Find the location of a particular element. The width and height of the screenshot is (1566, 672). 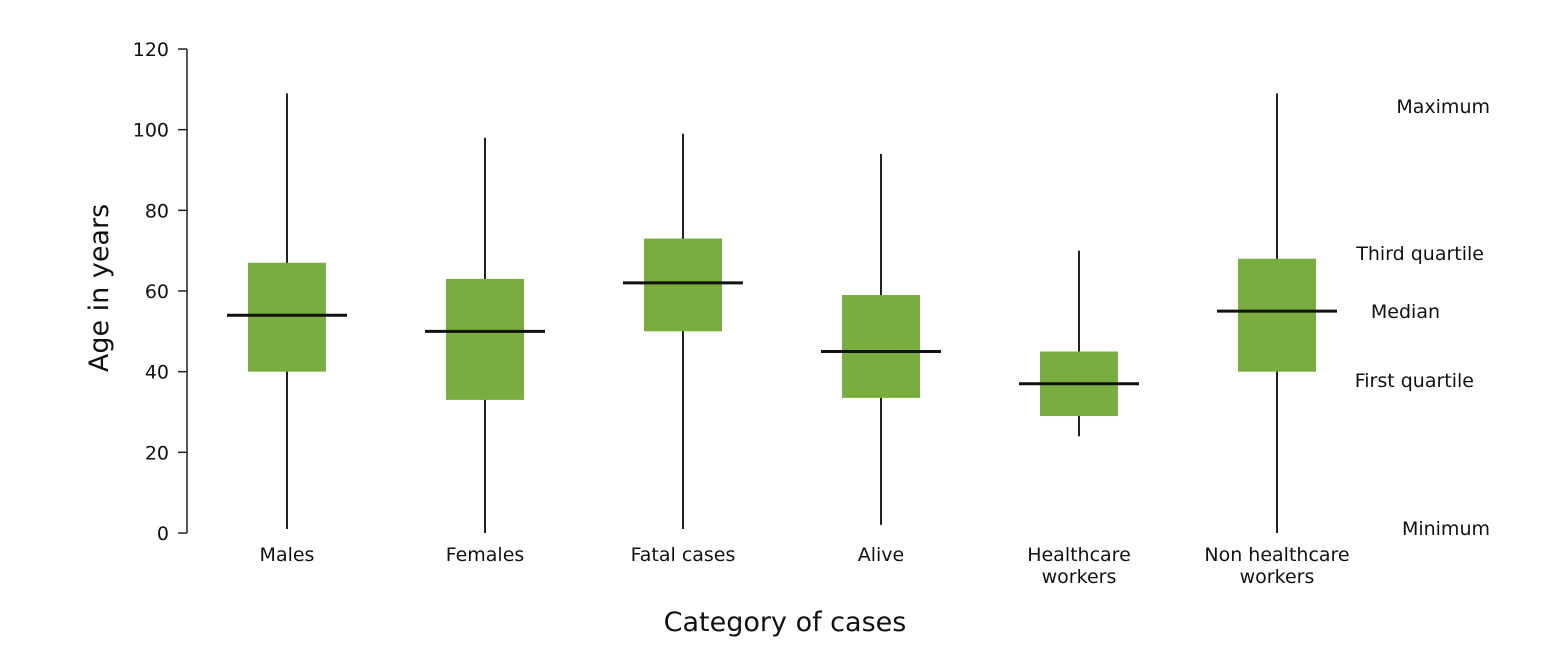

y-tick-label: 20 is located at coordinates (157, 453).